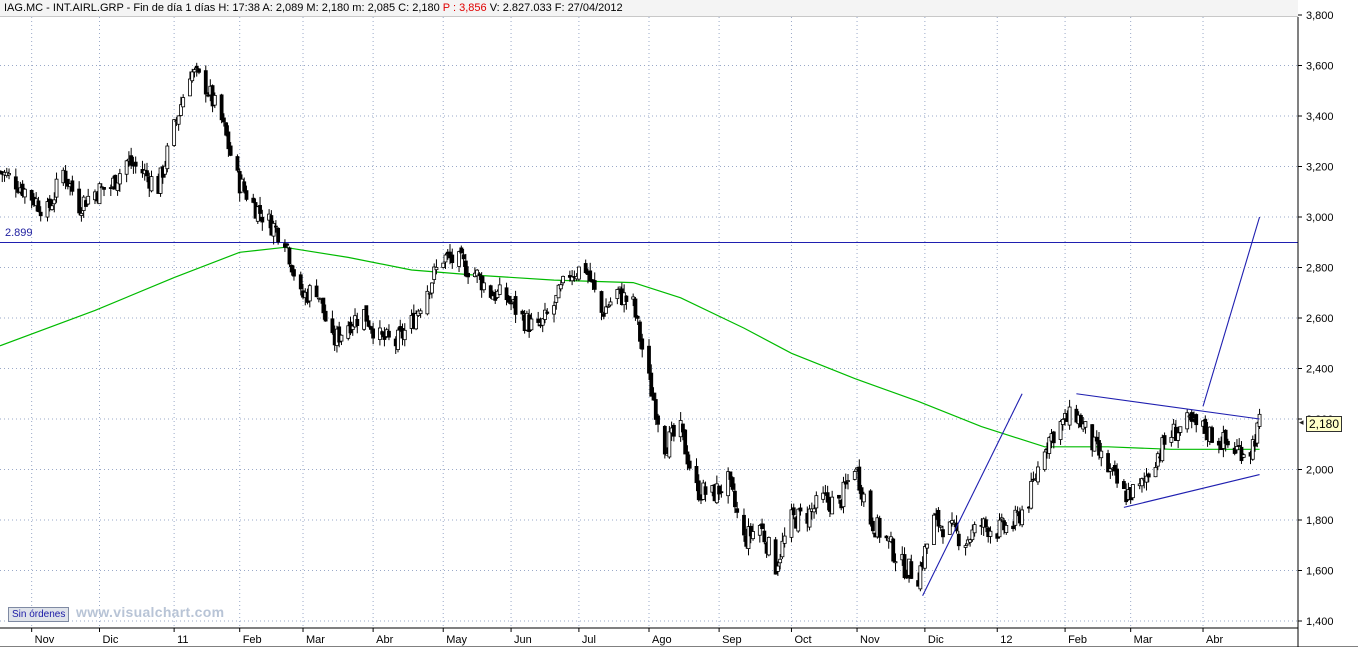  What do you see at coordinates (732, 640) in the screenshot?
I see `x-tick-label: Sep` at bounding box center [732, 640].